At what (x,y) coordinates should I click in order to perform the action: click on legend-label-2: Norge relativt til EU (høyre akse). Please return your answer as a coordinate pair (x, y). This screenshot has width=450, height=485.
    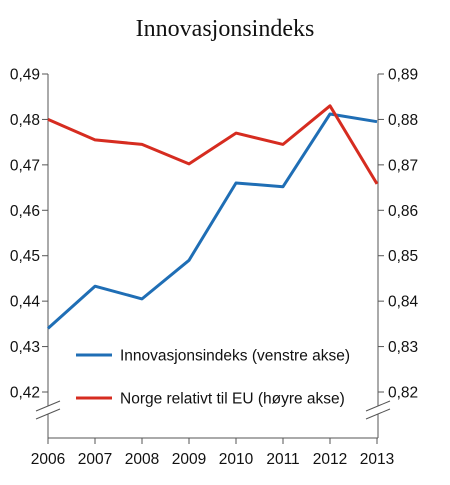
    Looking at the image, I should click on (232, 399).